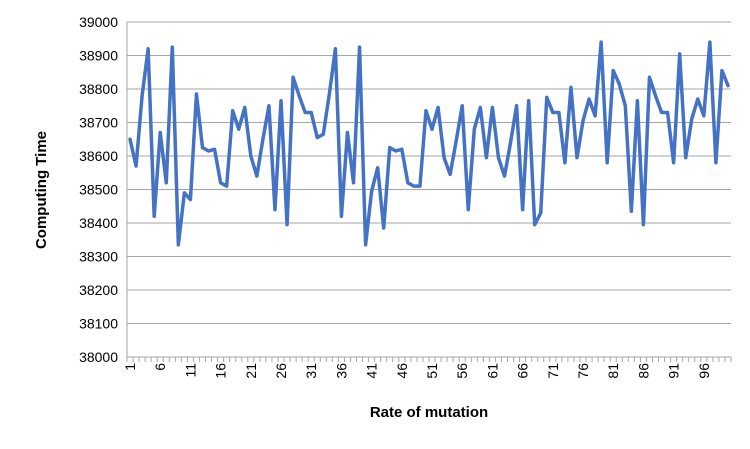 The image size is (750, 449). I want to click on y-tick-label: 38200, so click(98, 290).